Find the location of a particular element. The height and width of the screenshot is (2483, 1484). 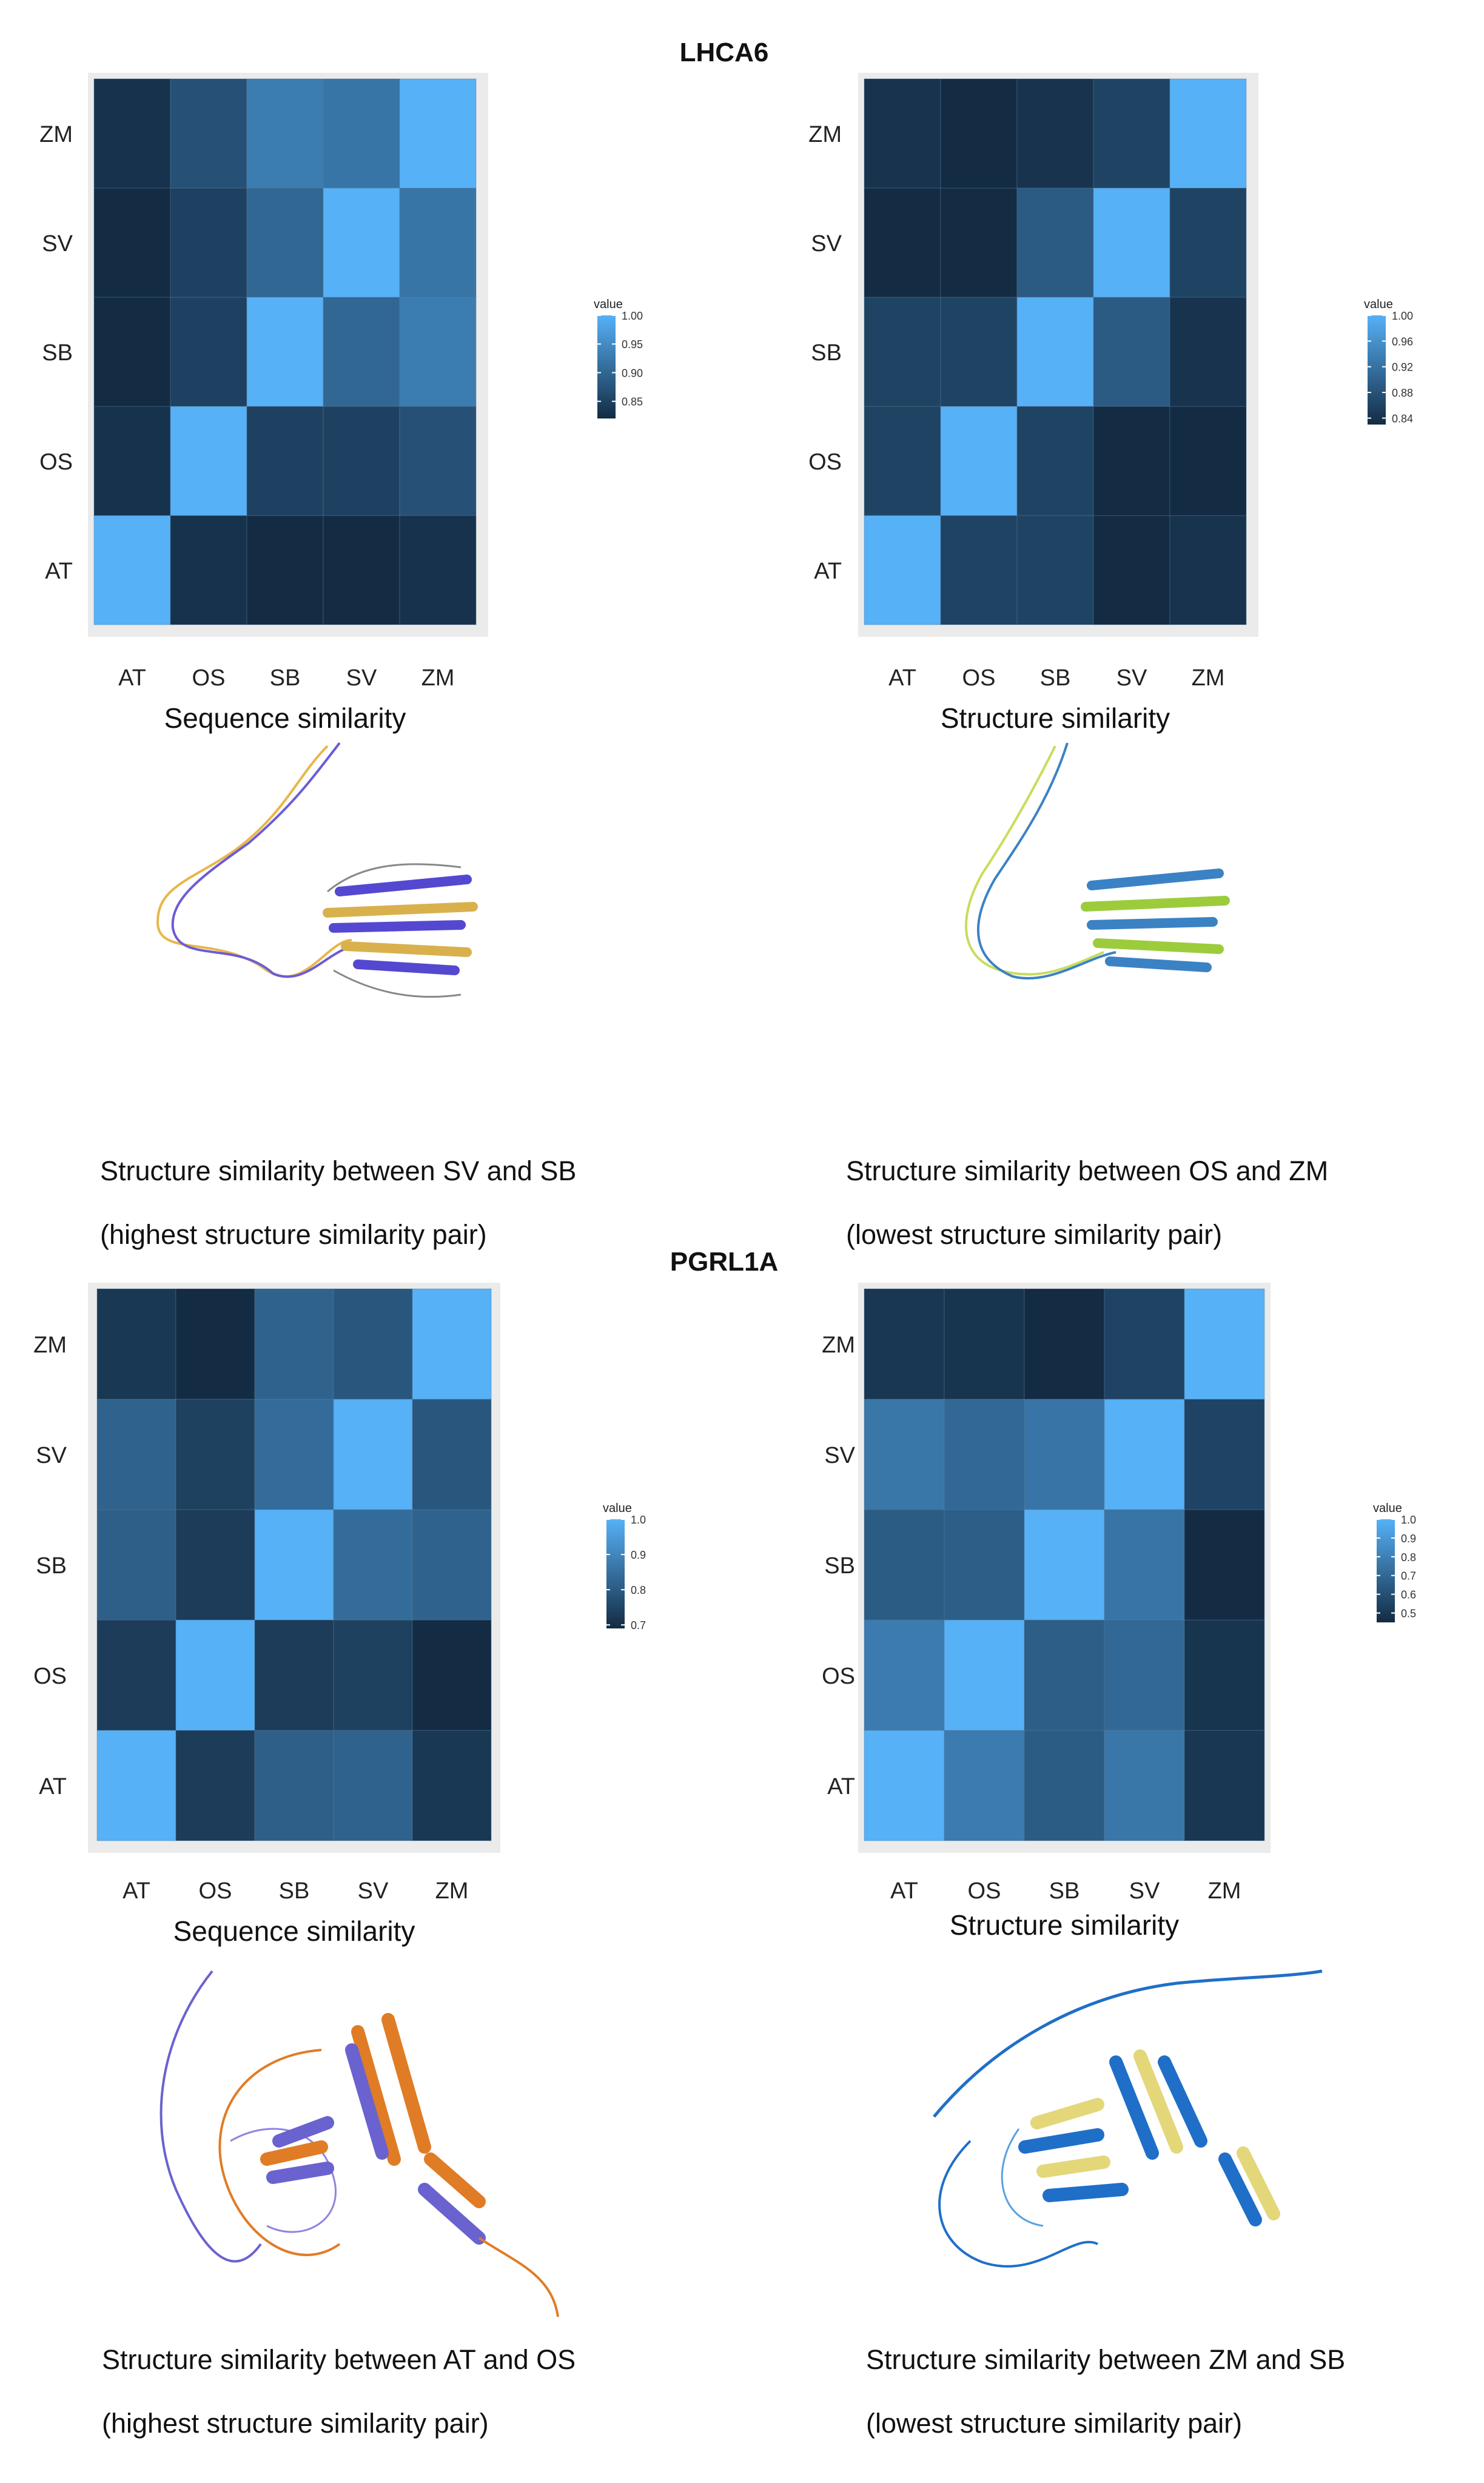

hm3-tile-sv-os is located at coordinates (1144, 1675).